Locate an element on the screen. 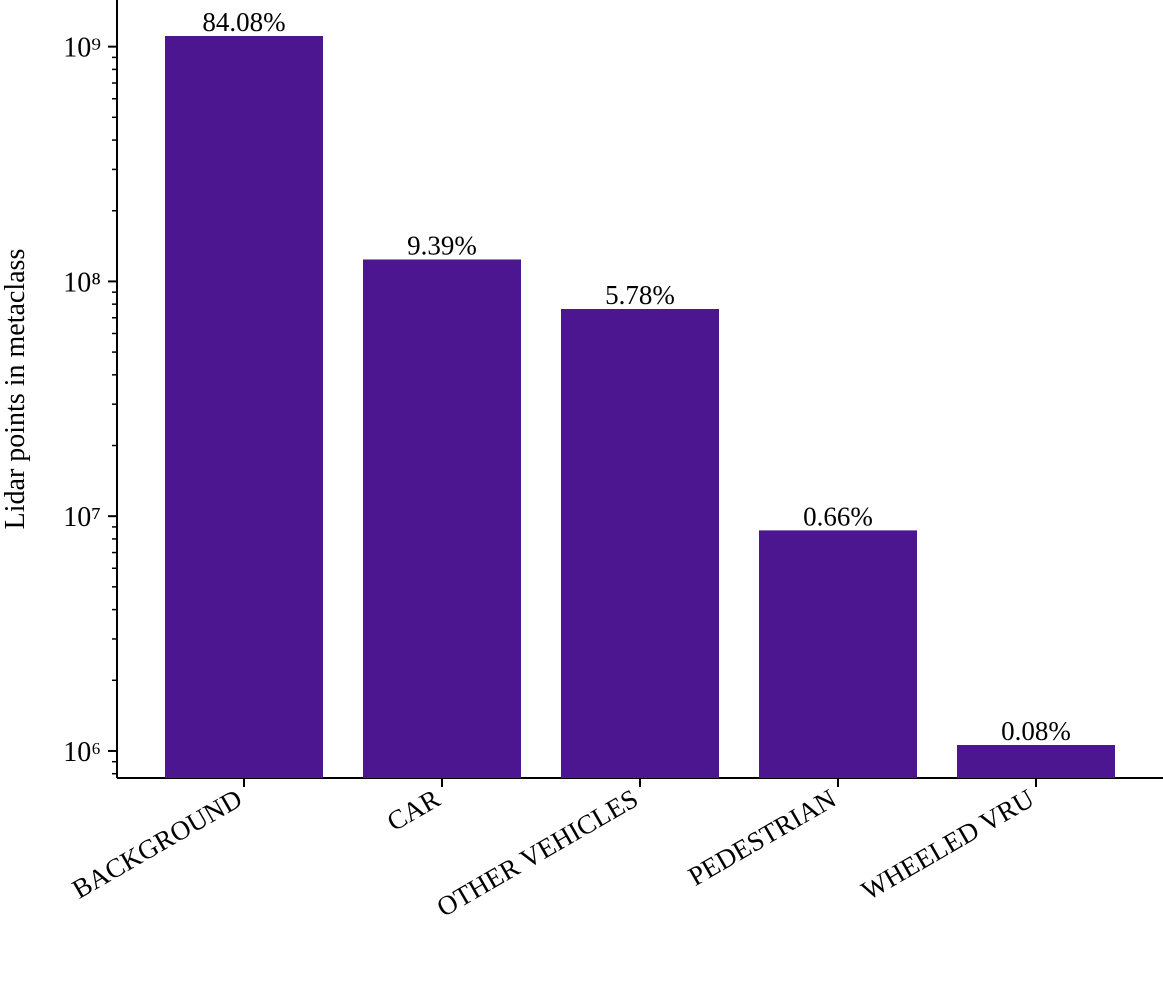  y-axis-label: Lidar points in metaclass is located at coordinates (15, 389).